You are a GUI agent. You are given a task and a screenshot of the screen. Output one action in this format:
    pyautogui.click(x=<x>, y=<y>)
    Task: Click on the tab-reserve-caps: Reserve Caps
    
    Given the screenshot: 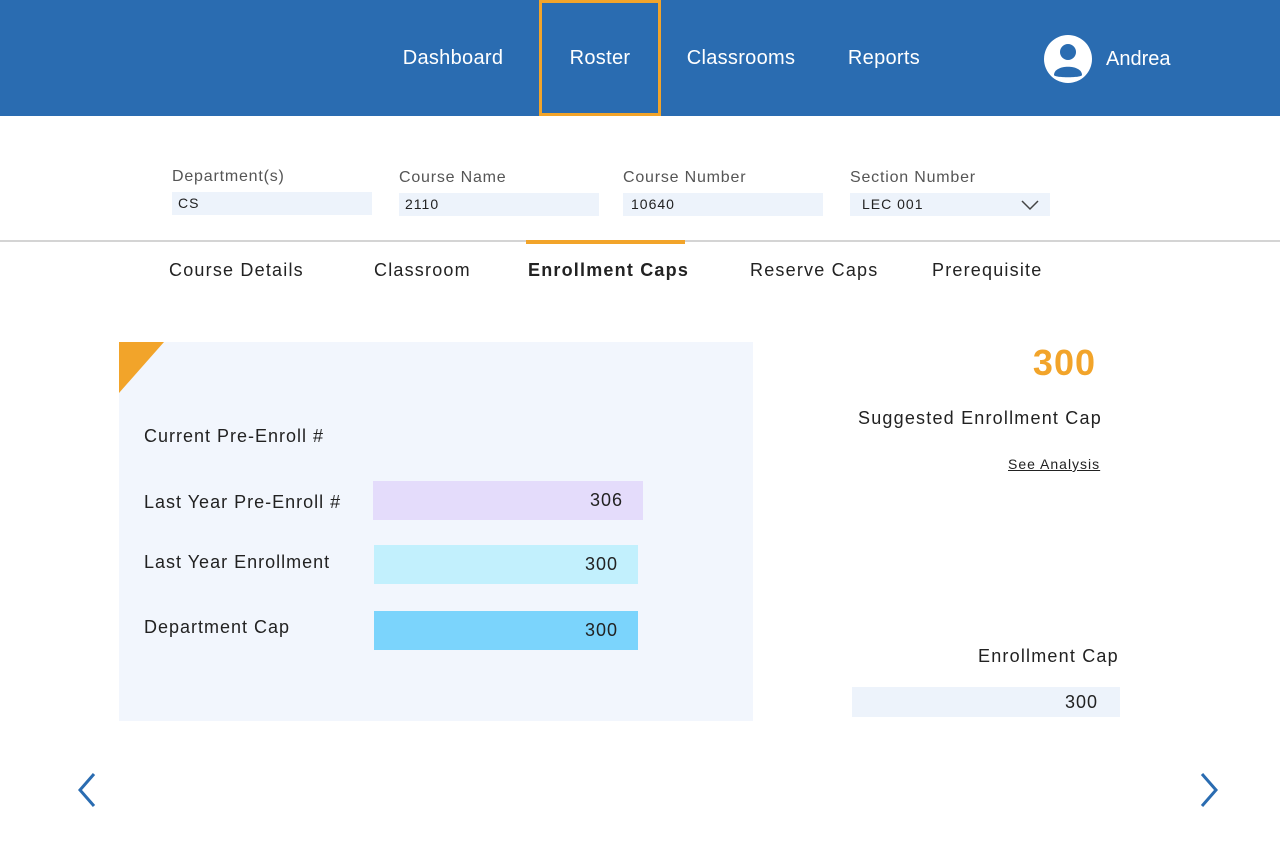 What is the action you would take?
    pyautogui.click(x=814, y=269)
    